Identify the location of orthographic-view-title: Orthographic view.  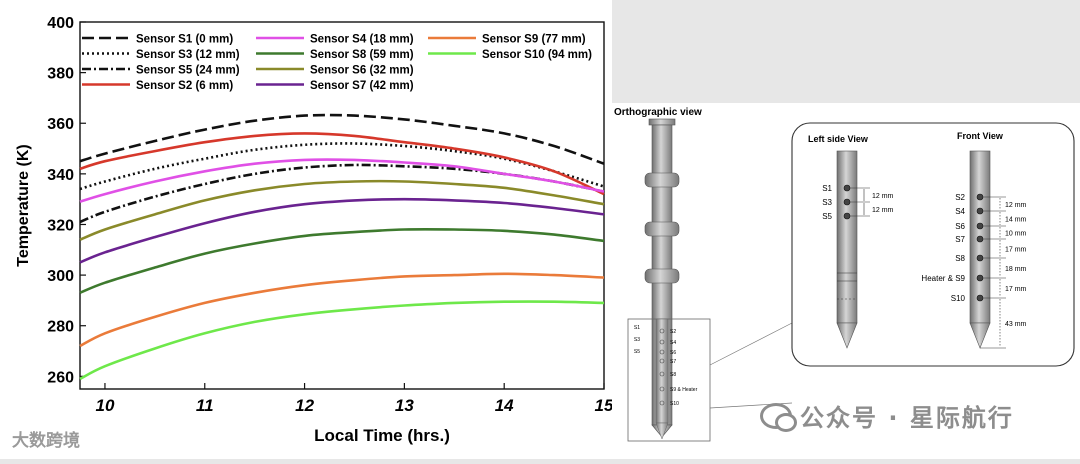
(658, 112).